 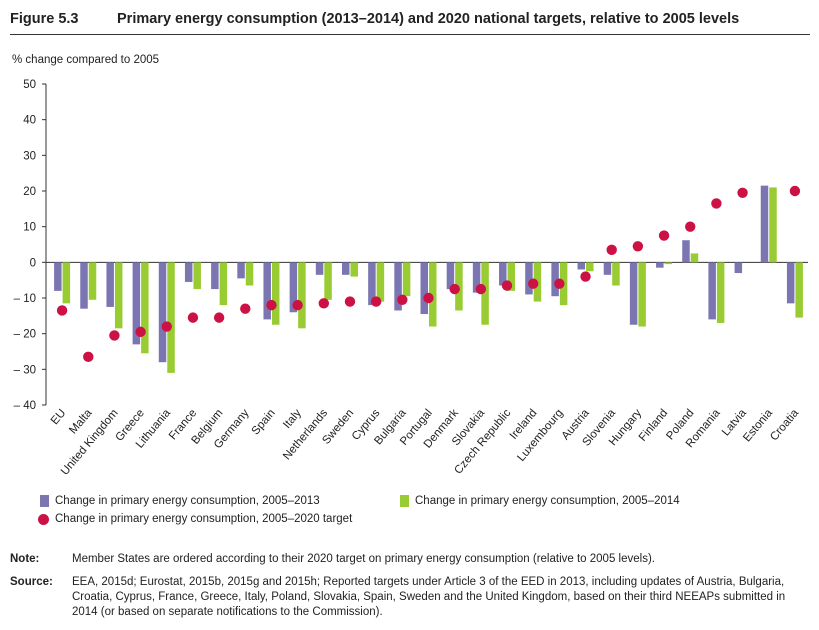 I want to click on source-key: Source:, so click(x=31, y=582).